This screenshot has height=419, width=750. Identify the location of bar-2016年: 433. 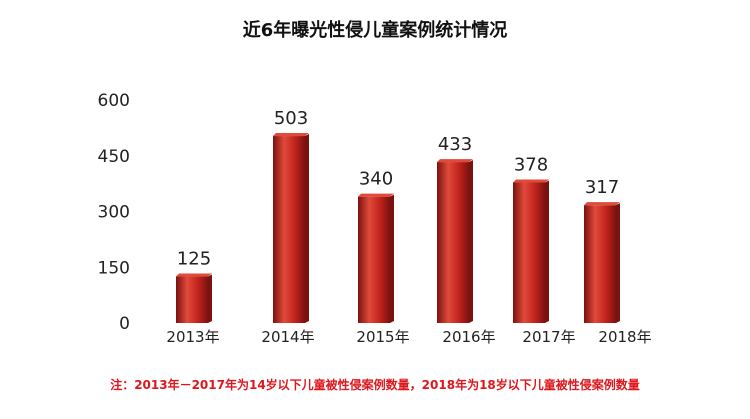
(455, 228).